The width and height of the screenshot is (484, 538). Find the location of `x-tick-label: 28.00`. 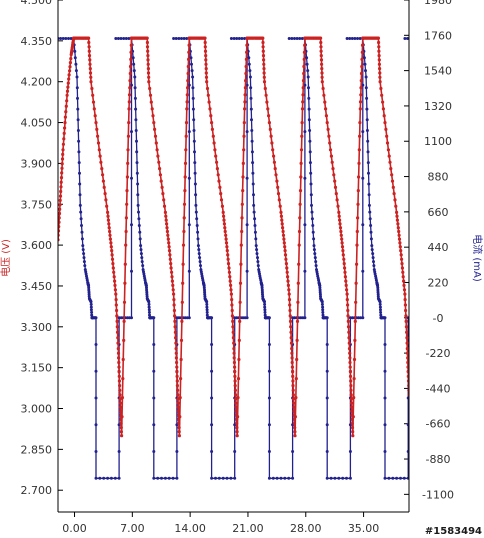

x-tick-label: 28.00 is located at coordinates (306, 528).